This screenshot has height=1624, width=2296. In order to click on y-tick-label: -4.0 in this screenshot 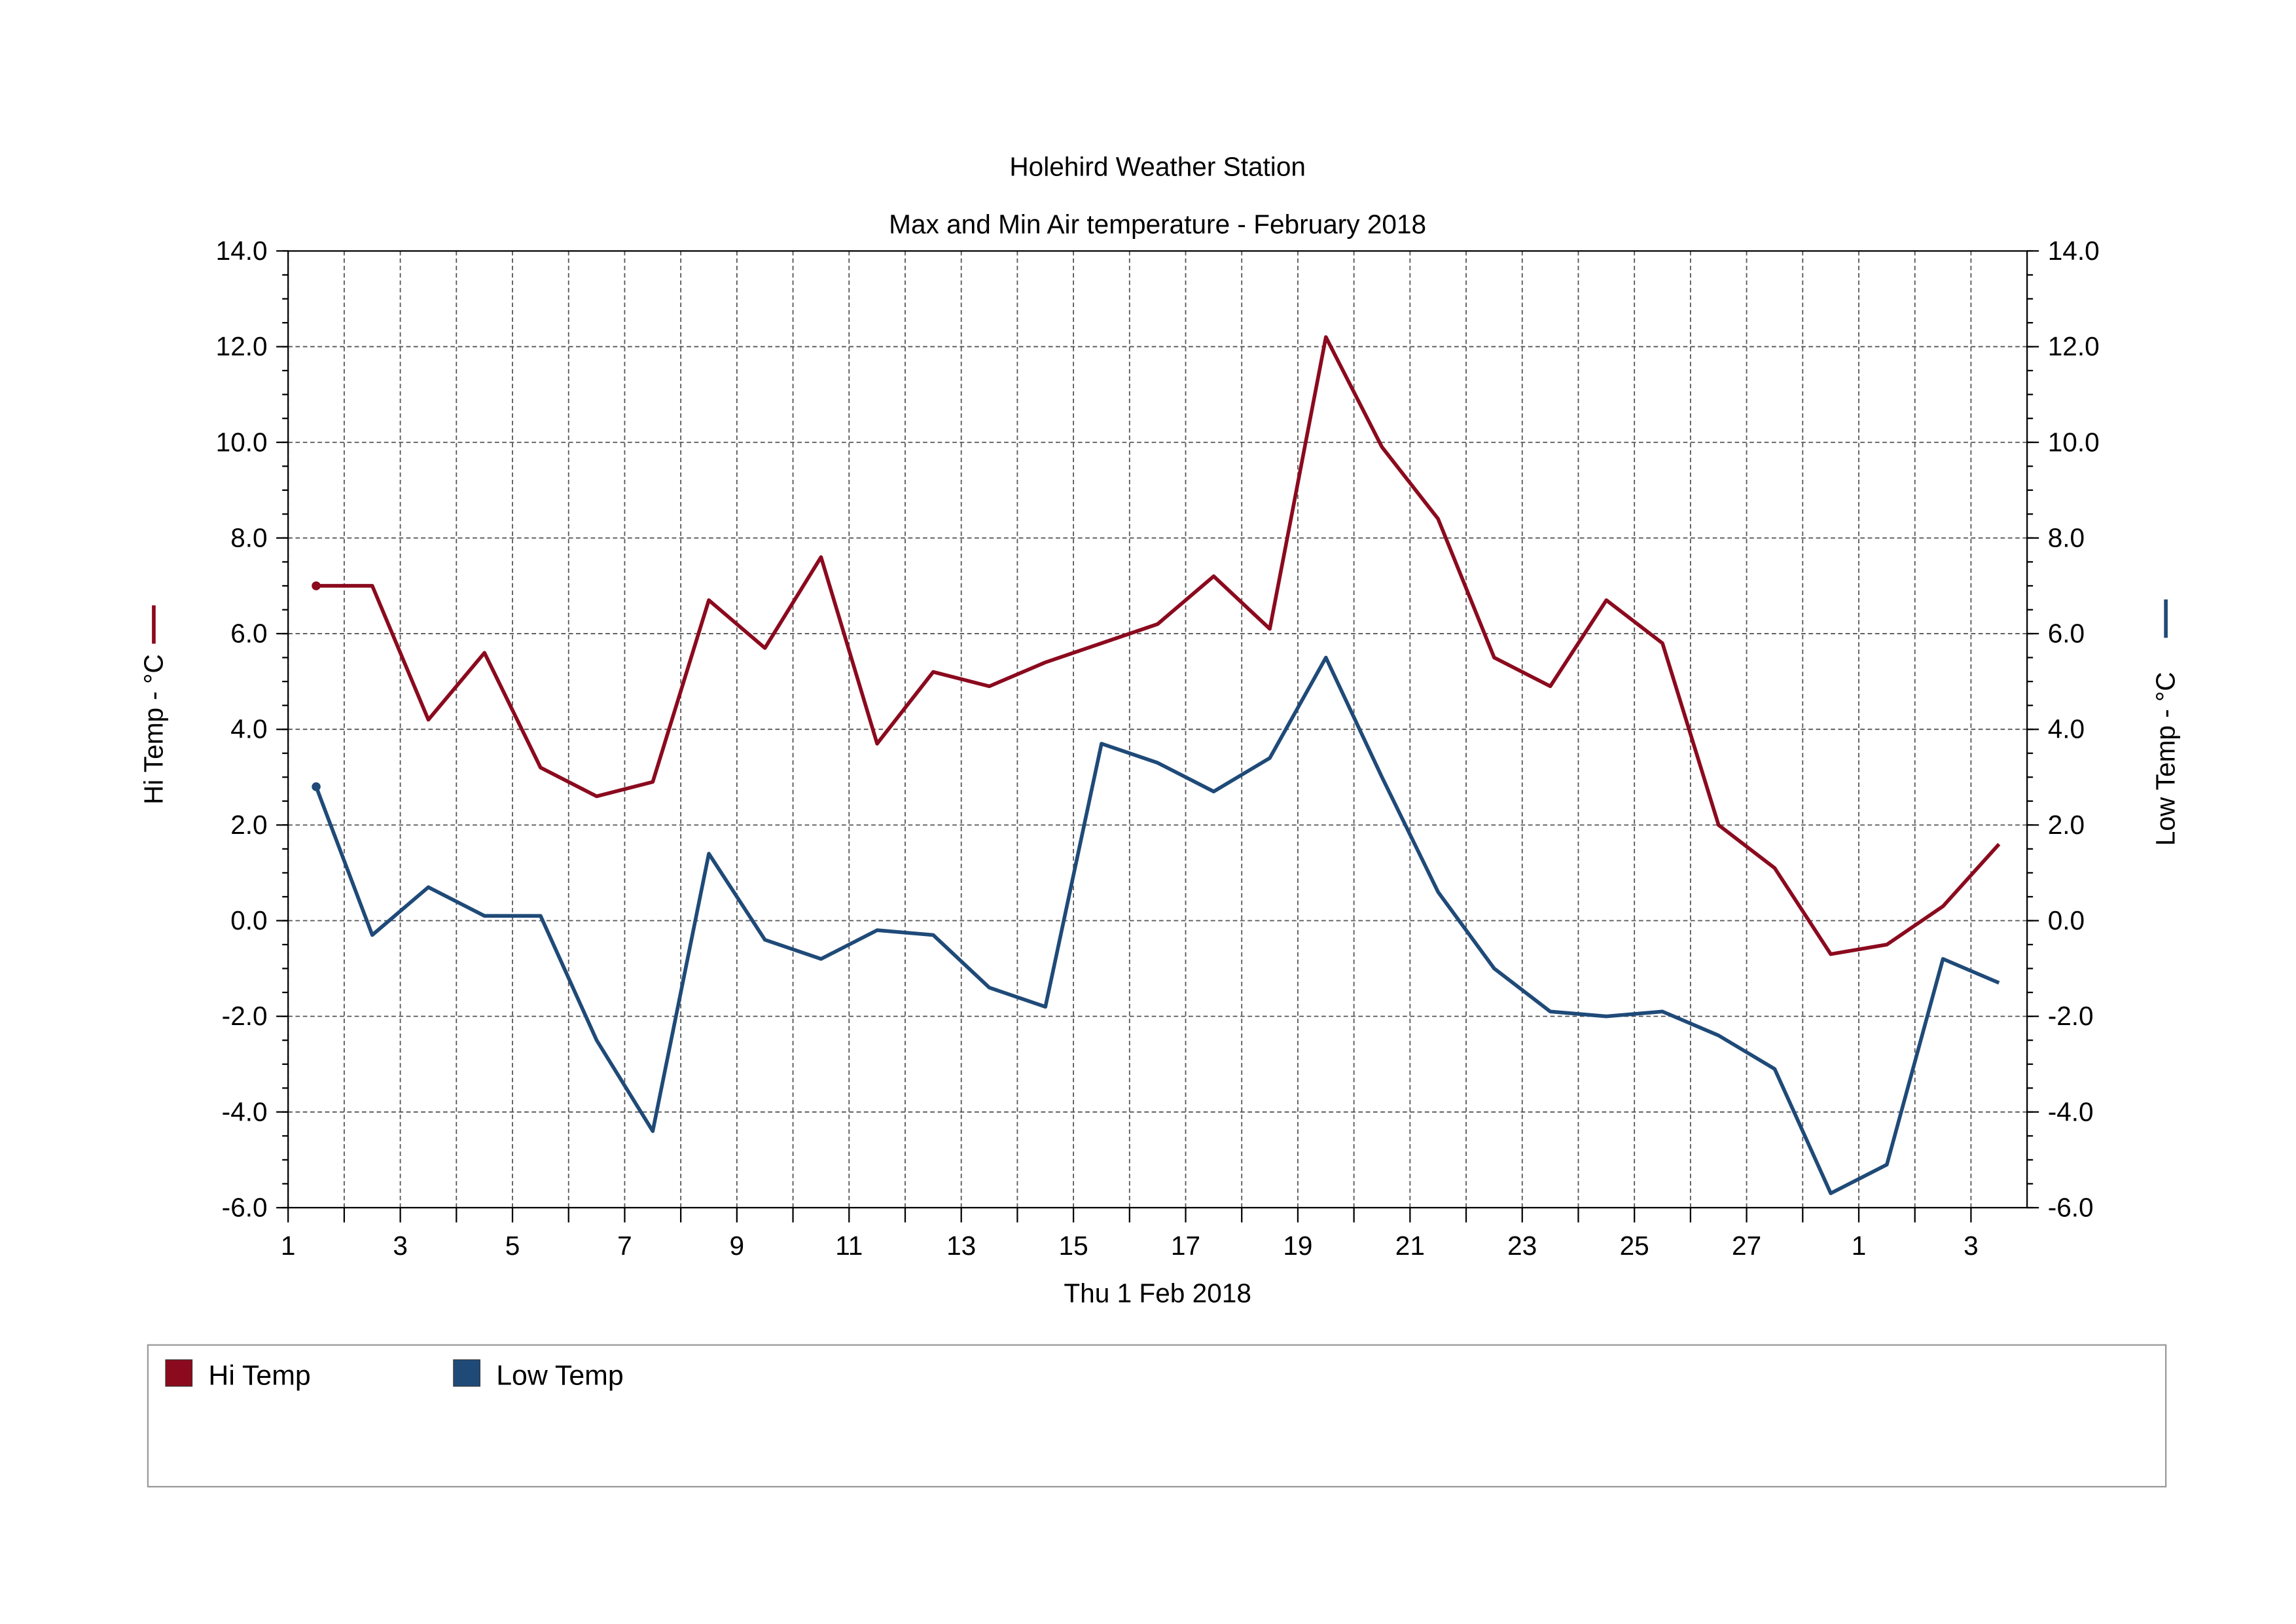, I will do `click(245, 1111)`.